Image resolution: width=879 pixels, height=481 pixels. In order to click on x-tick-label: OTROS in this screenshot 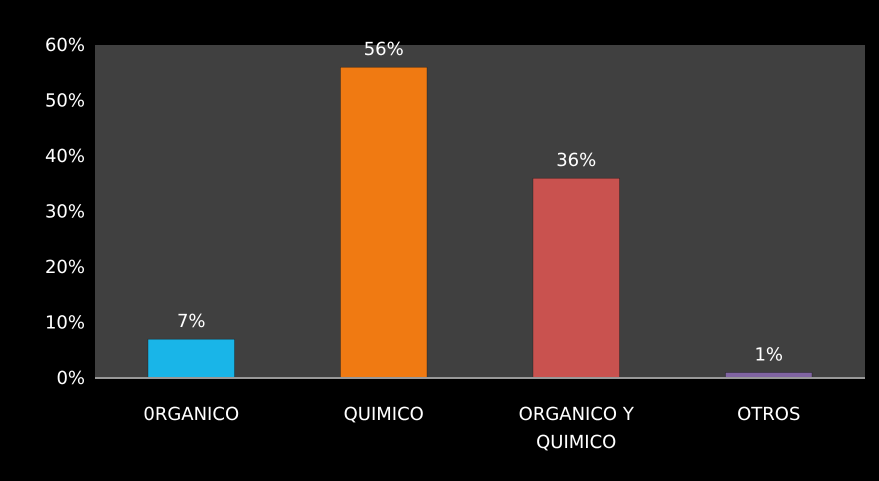, I will do `click(768, 414)`.